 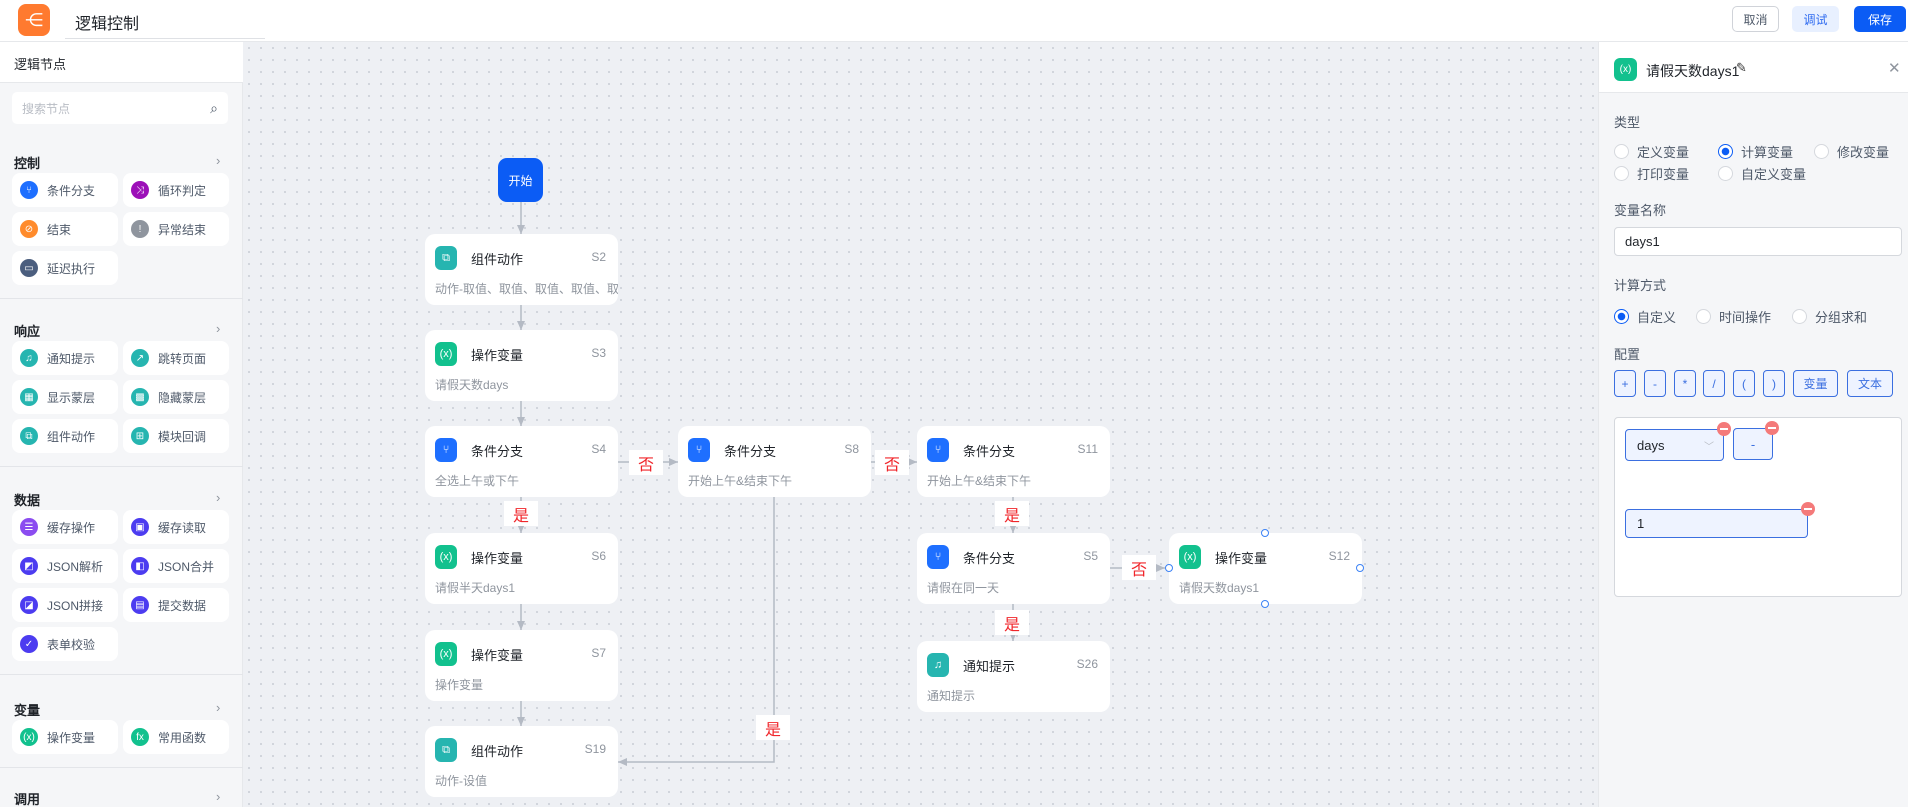 I want to click on debug-button: 调试, so click(x=1815, y=19).